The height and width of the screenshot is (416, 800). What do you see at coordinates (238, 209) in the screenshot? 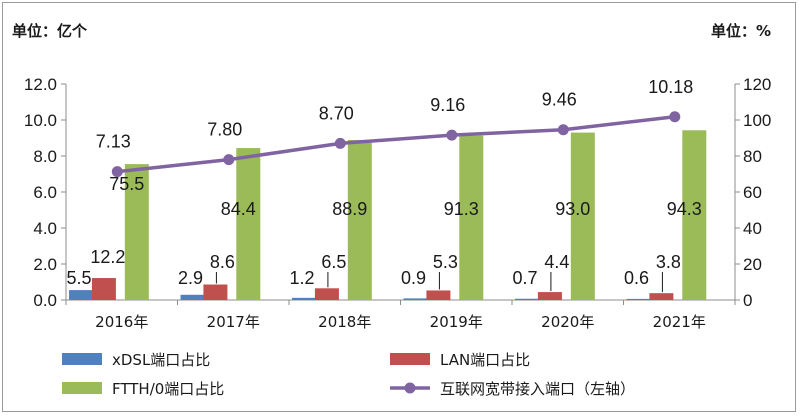
I see `ftth-data-label: 84.4` at bounding box center [238, 209].